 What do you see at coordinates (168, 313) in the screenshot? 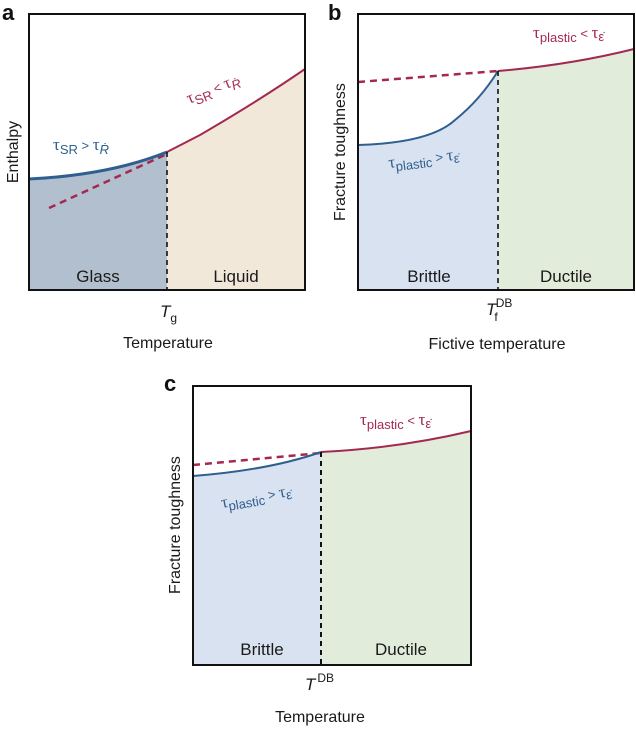
I see `tg-tick-label: Tg` at bounding box center [168, 313].